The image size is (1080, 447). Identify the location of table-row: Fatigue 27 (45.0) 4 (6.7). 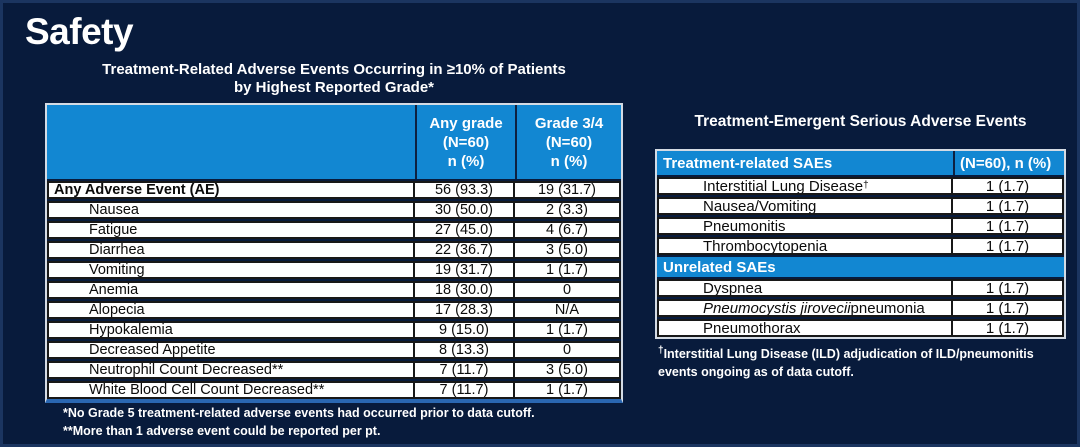
(334, 230).